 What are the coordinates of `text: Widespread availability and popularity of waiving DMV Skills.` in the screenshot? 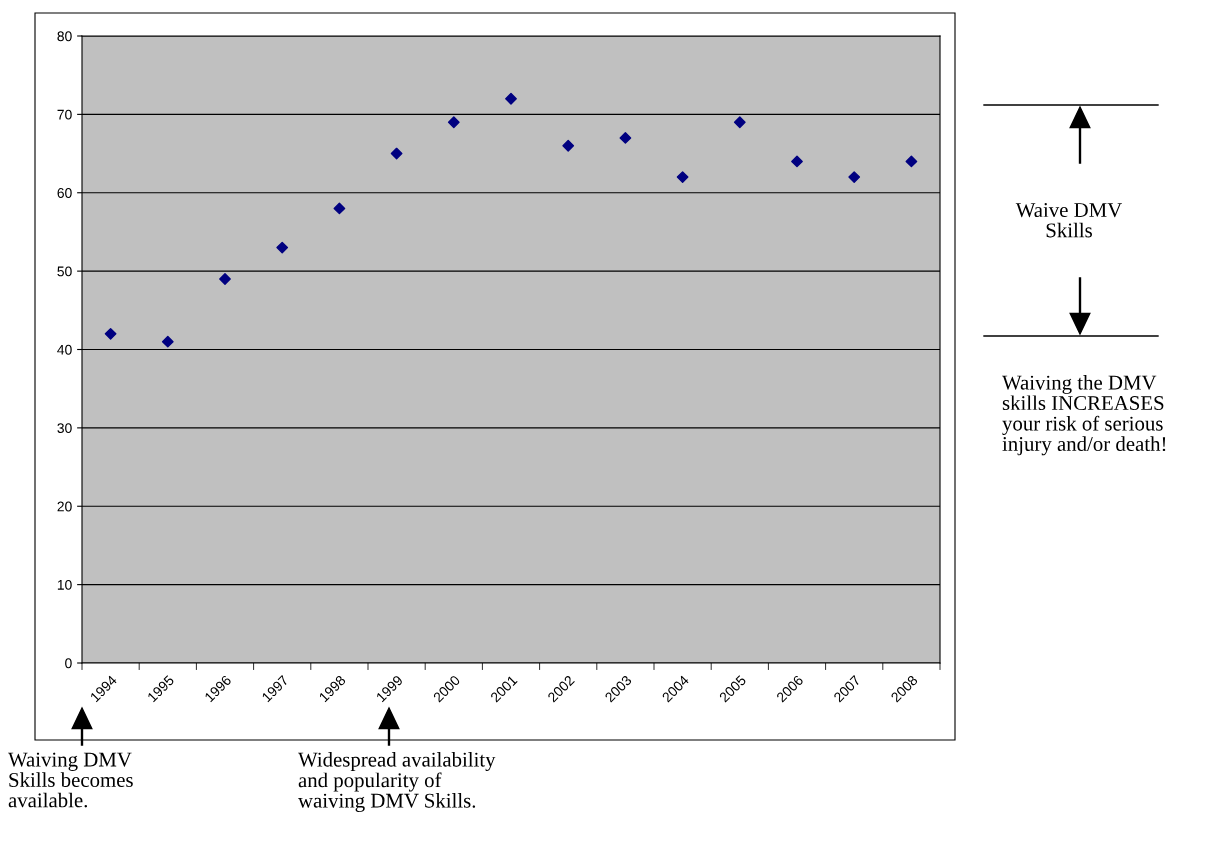 It's located at (397, 782).